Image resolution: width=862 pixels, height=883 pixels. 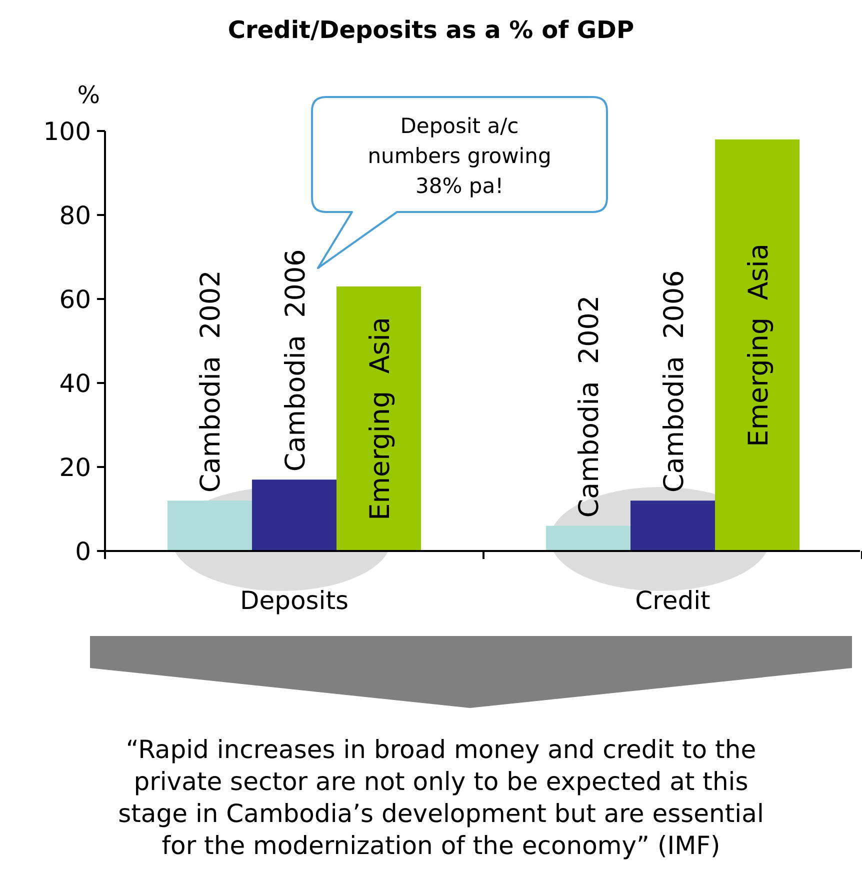 What do you see at coordinates (441, 797) in the screenshot?
I see `text: “Rapid increases in broad money and credit to the private sector are not only to be expected at this stage in Cambodia’s development but are essential for the modernization of the economy” (IMF)` at bounding box center [441, 797].